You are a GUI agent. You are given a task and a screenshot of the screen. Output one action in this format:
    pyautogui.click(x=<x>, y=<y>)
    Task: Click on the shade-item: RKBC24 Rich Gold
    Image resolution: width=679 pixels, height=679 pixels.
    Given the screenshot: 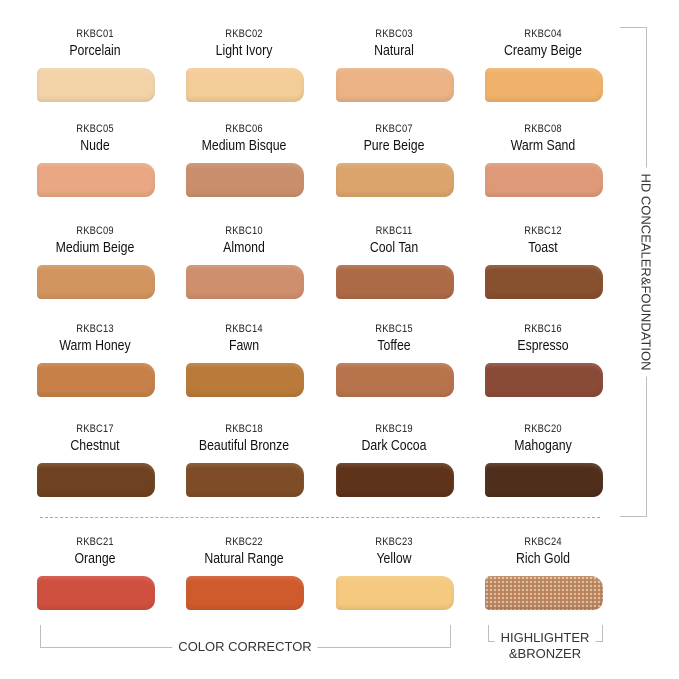 What is the action you would take?
    pyautogui.click(x=543, y=576)
    